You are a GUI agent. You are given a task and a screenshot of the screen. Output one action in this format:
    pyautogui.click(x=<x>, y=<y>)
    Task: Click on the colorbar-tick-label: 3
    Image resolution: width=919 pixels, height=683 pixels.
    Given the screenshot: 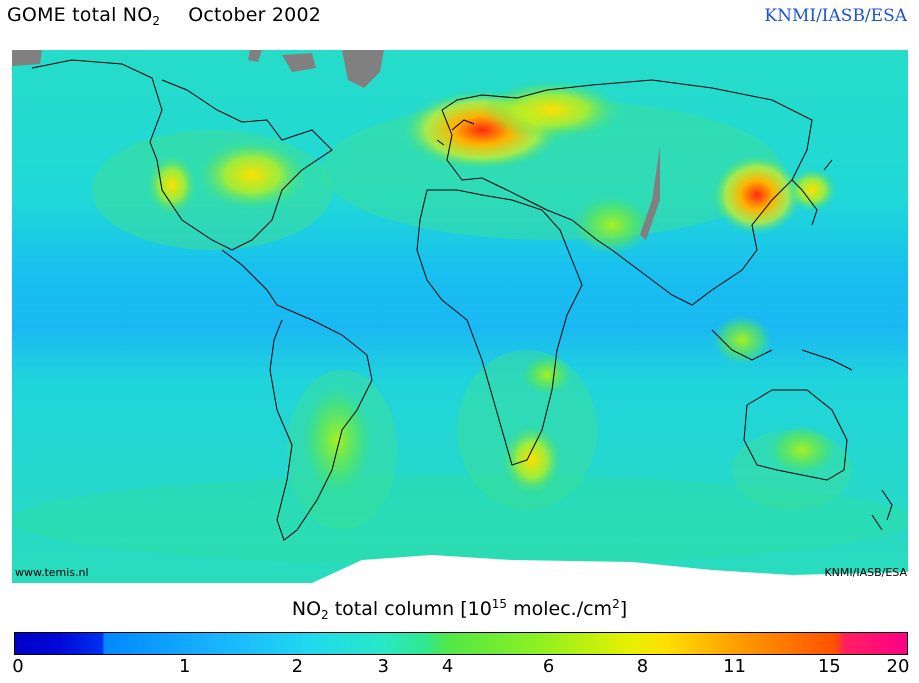 What is the action you would take?
    pyautogui.click(x=383, y=666)
    